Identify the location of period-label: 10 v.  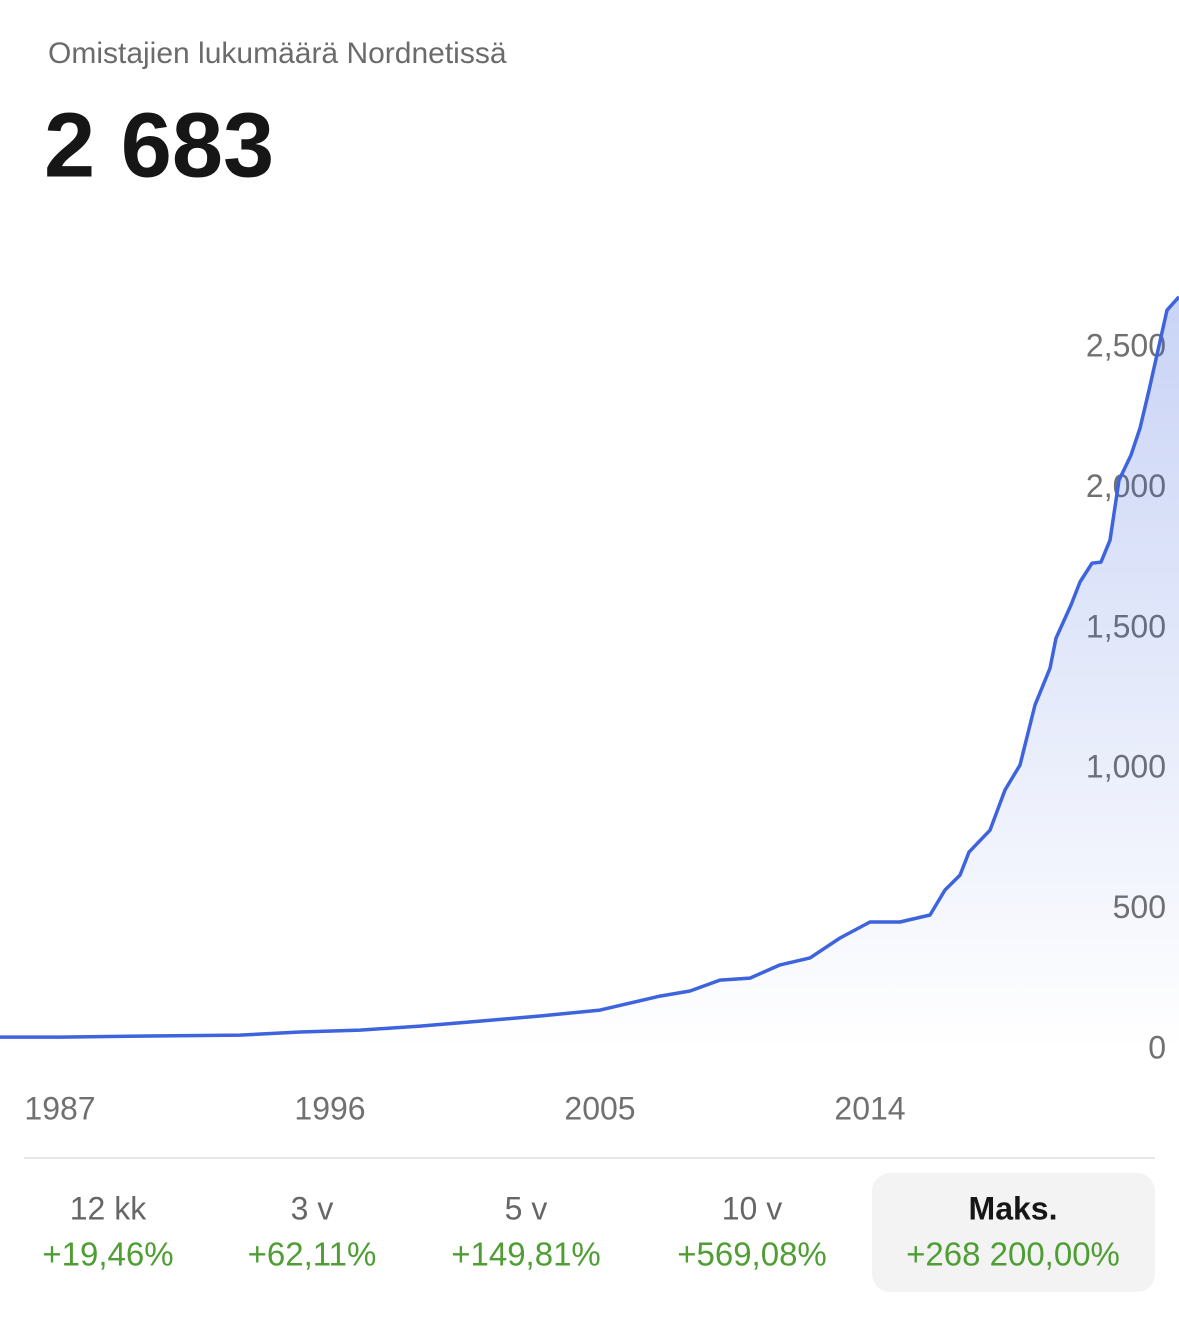
(752, 1208).